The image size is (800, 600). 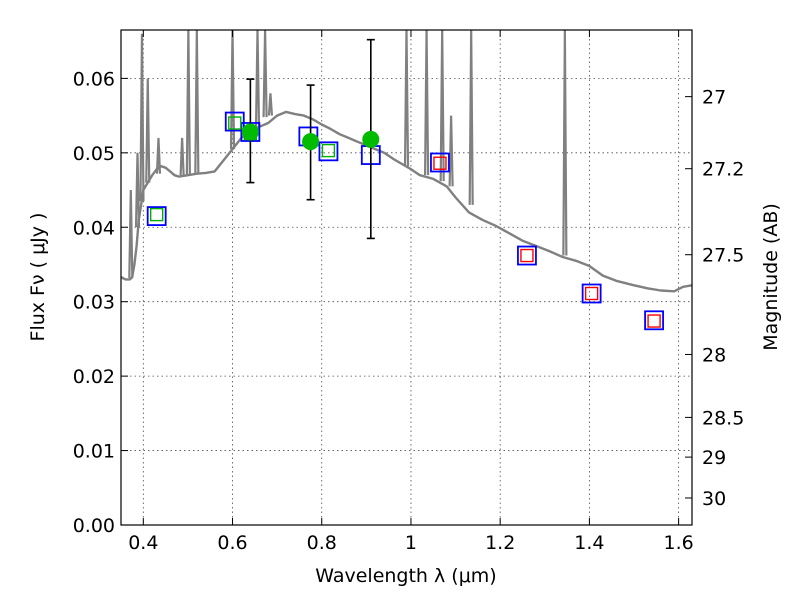 What do you see at coordinates (714, 458) in the screenshot?
I see `right-mag-tick-label: 29` at bounding box center [714, 458].